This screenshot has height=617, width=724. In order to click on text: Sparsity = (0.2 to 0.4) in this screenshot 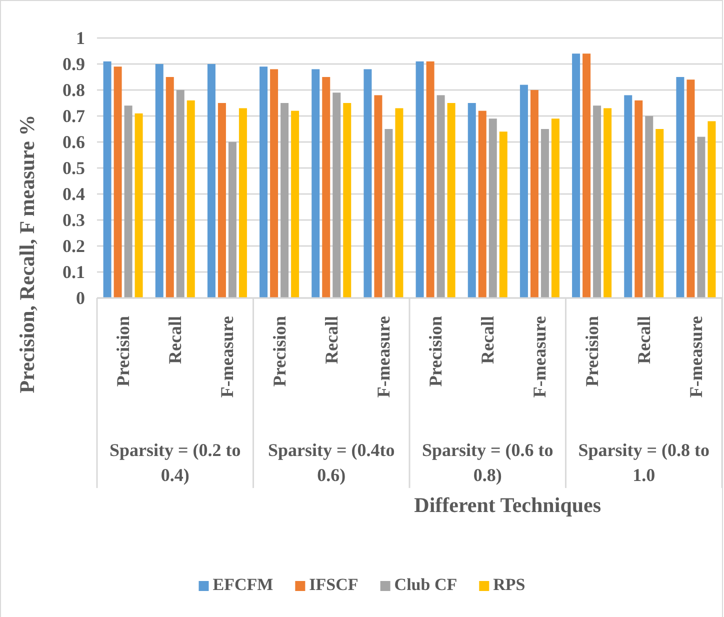, I will do `click(175, 462)`.